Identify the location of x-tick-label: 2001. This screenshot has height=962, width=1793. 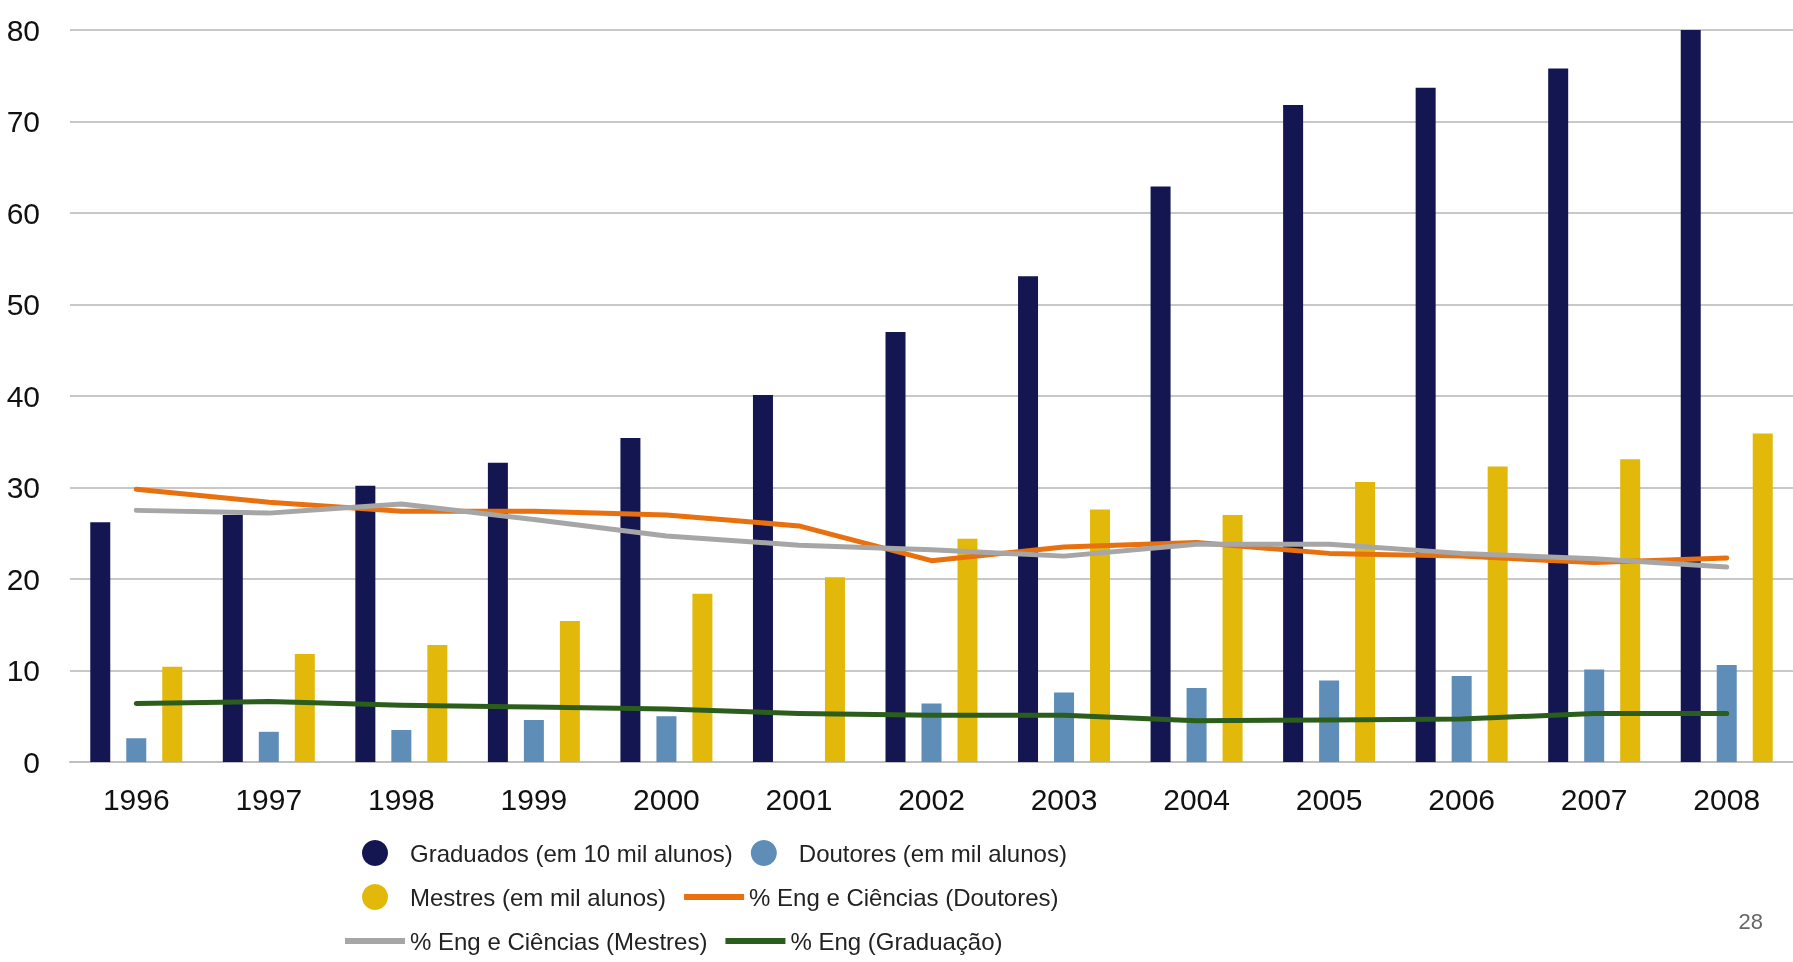
(799, 799).